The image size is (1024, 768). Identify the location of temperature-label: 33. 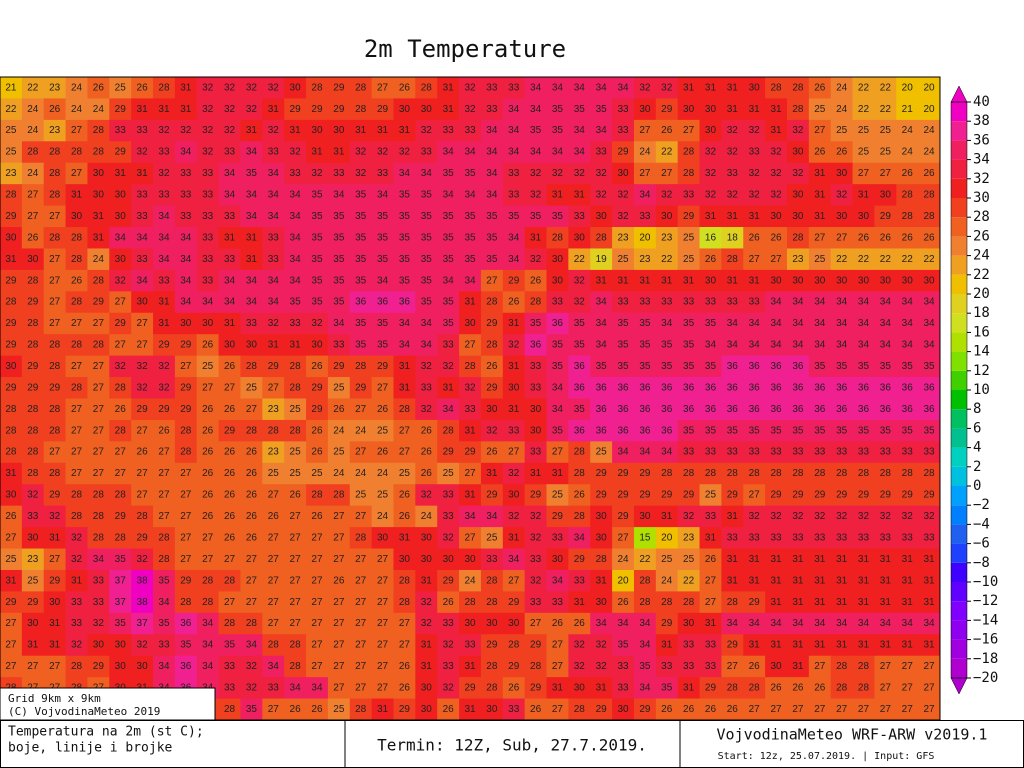
(733, 452).